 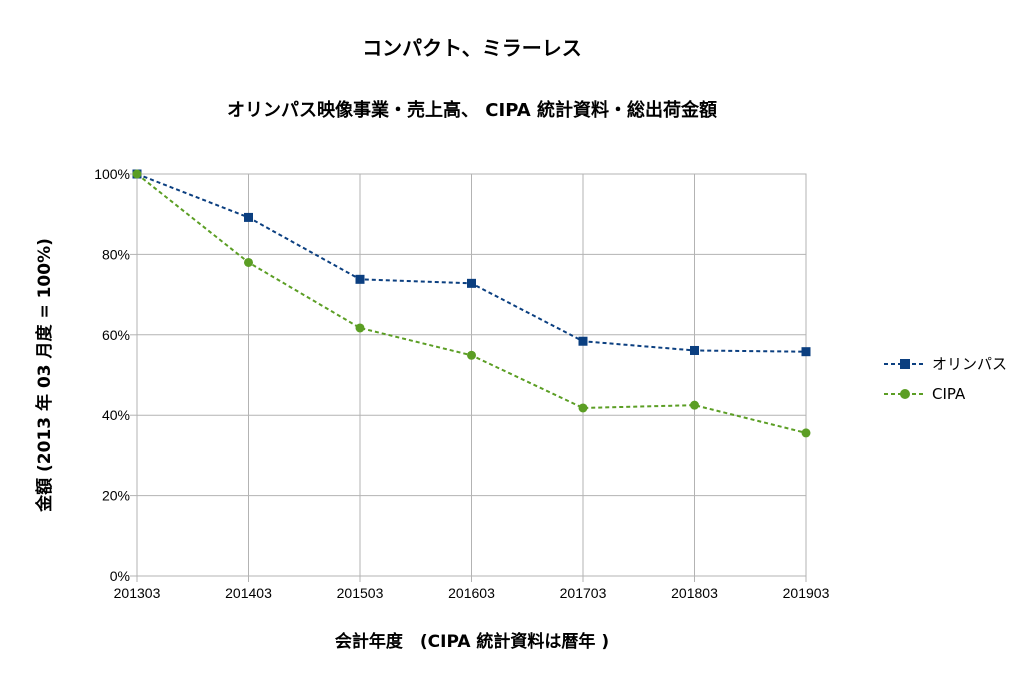 I want to click on legend-label: オリンパス, so click(x=969, y=364).